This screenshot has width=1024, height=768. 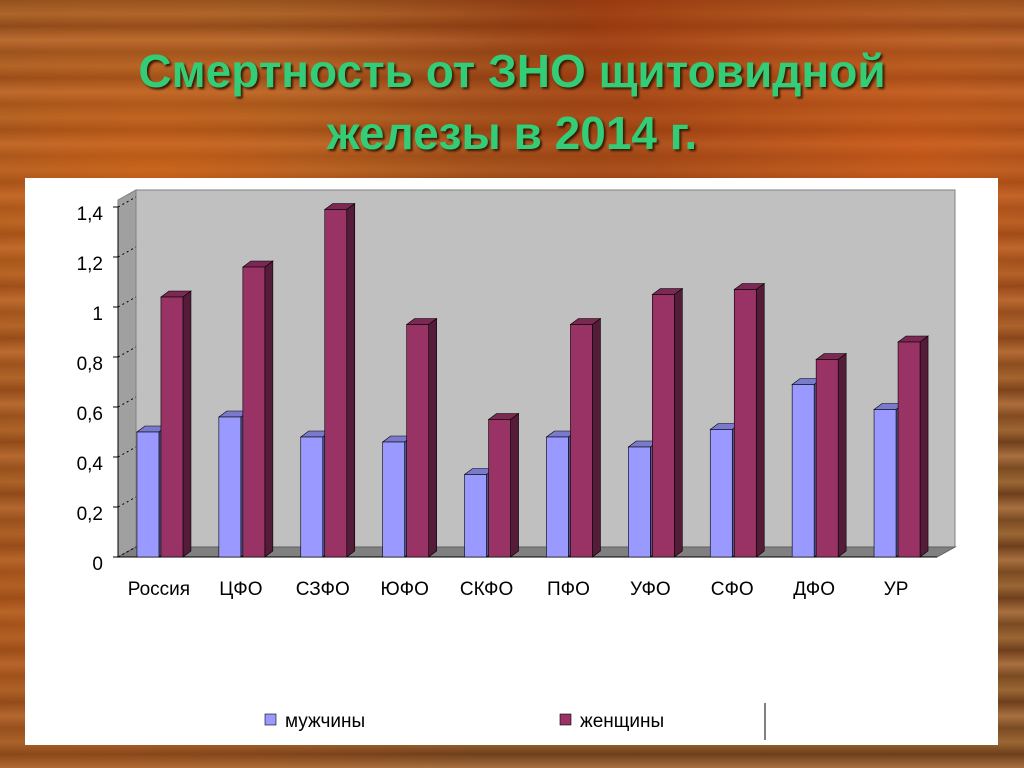 What do you see at coordinates (90, 464) in the screenshot?
I see `y-tick-label: 0,4` at bounding box center [90, 464].